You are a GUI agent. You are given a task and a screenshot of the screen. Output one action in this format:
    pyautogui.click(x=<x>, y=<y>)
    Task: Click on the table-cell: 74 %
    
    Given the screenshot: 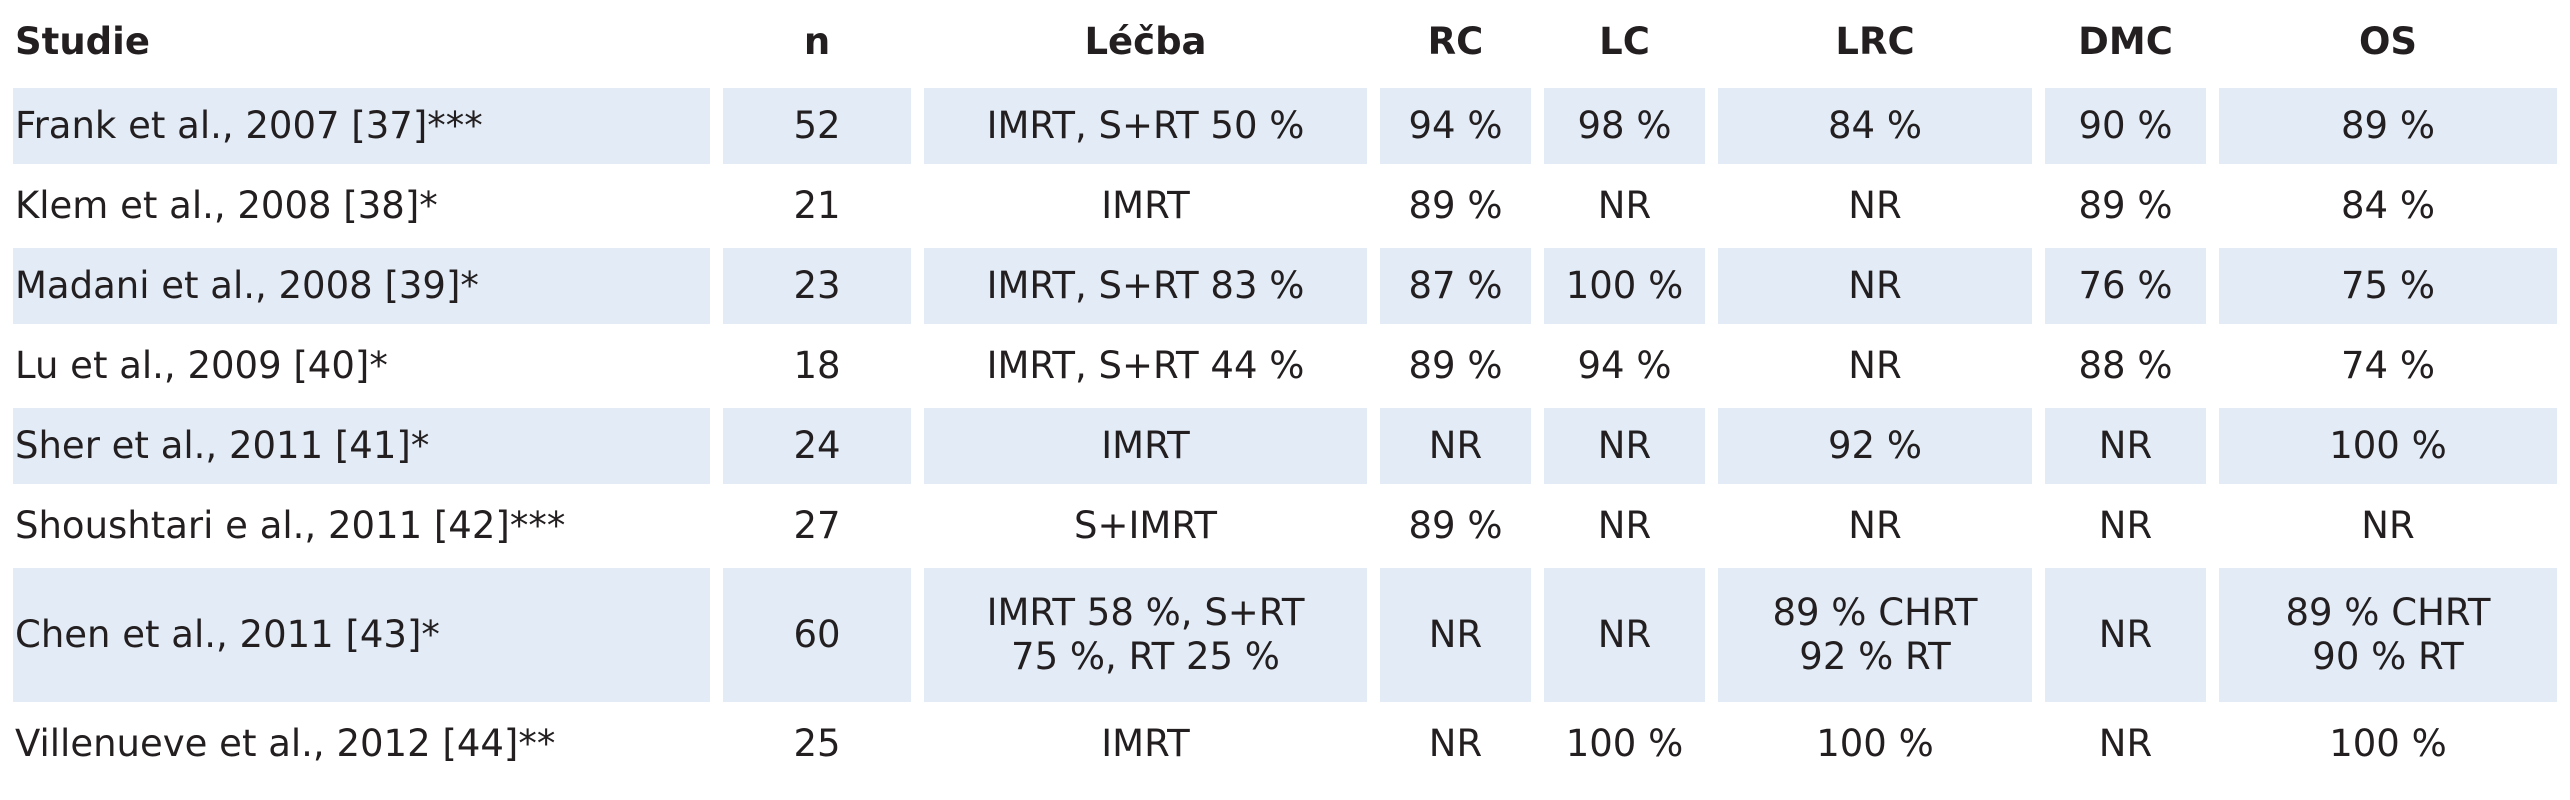 What is the action you would take?
    pyautogui.click(x=2388, y=365)
    